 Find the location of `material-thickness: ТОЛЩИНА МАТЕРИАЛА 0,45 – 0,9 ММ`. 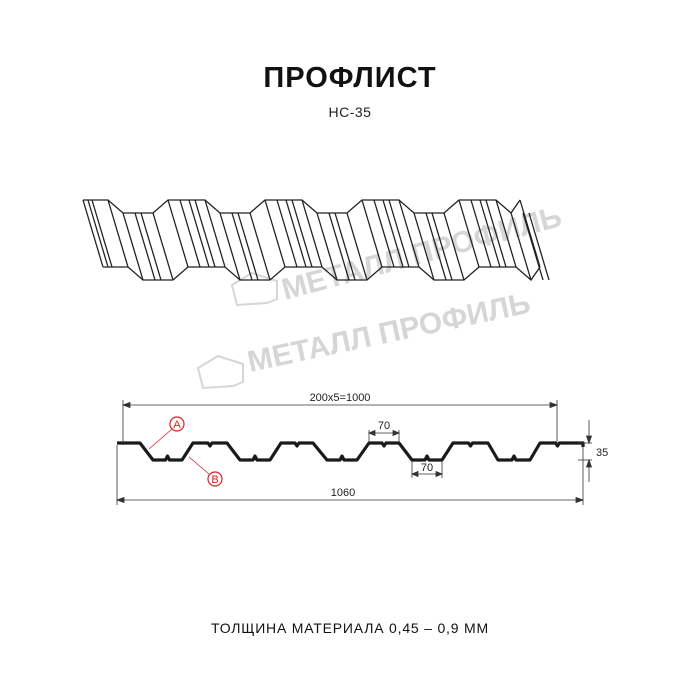

material-thickness: ТОЛЩИНА МАТЕРИАЛА 0,45 – 0,9 ММ is located at coordinates (350, 628).